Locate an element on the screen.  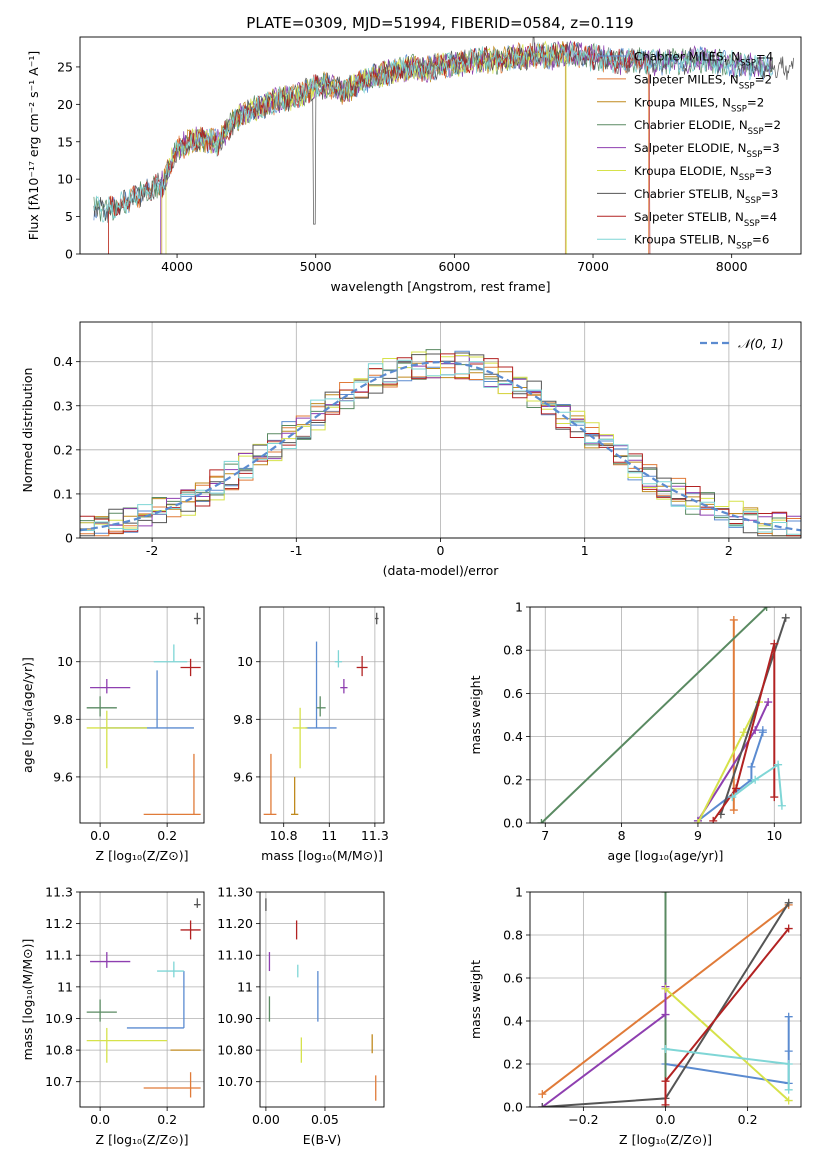
legend-entry: Chabrier ELODIE, NSSP=2 is located at coordinates (707, 127).